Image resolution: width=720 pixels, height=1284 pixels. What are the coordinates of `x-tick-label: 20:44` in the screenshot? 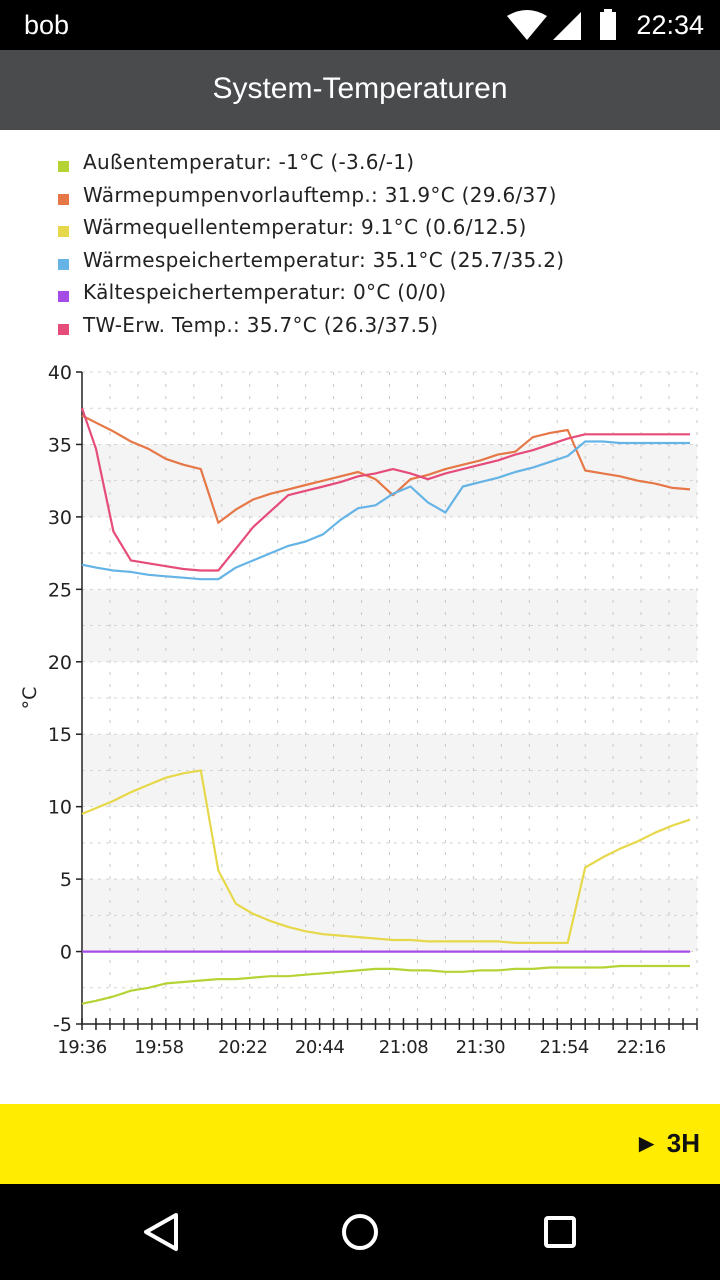 It's located at (319, 1047).